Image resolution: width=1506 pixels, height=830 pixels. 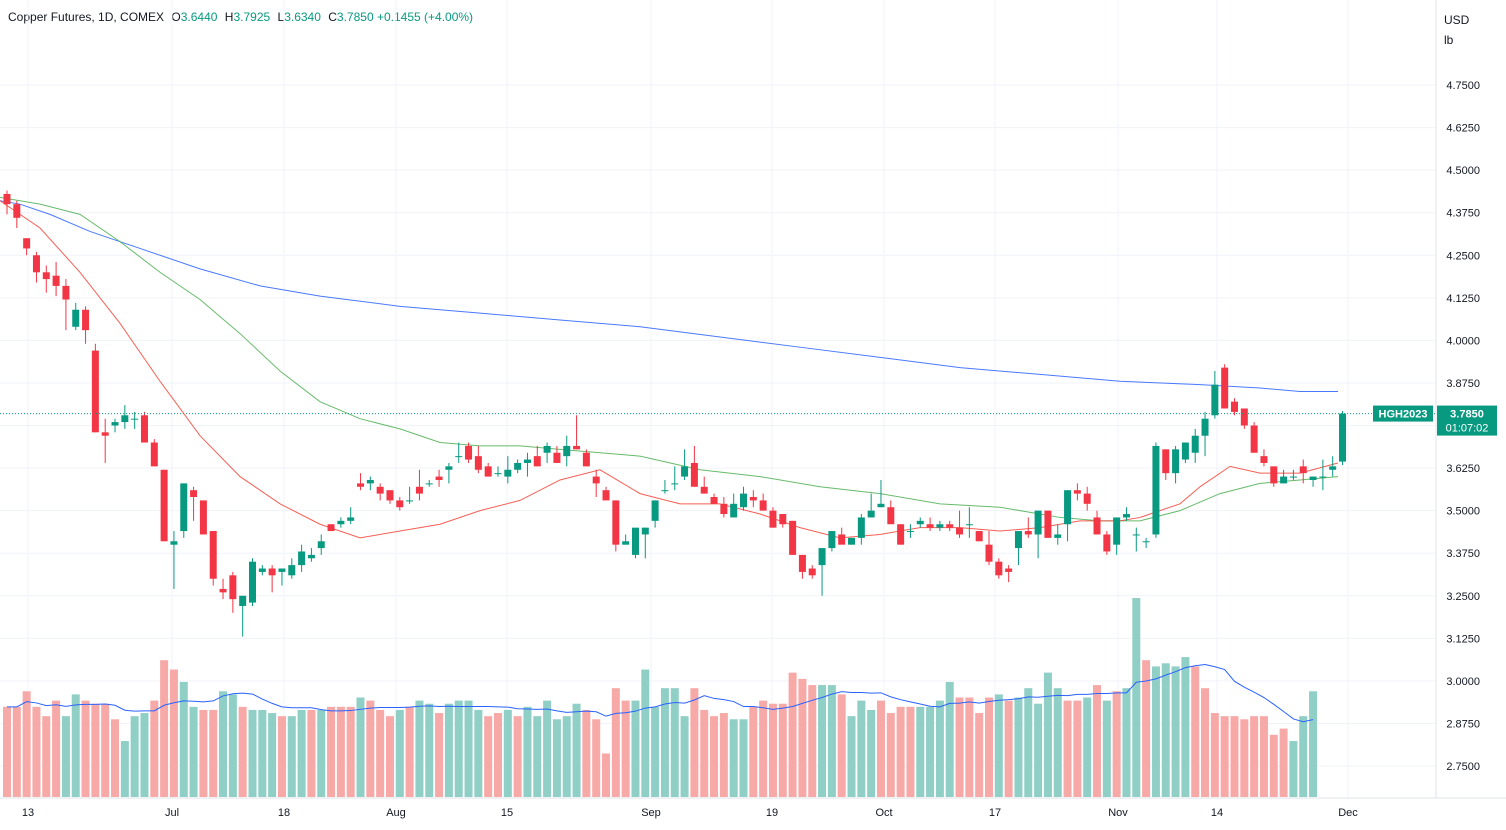 What do you see at coordinates (1217, 813) in the screenshot?
I see `x-tick-label: 14` at bounding box center [1217, 813].